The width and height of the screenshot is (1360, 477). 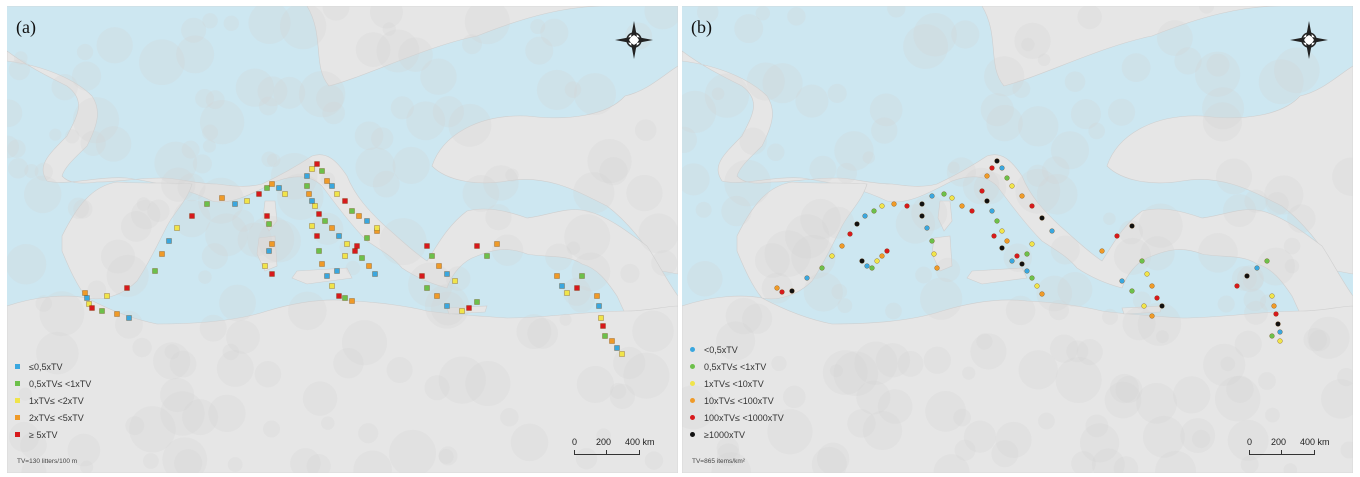 What do you see at coordinates (56, 417) in the screenshot?
I see `legend-label: 2xTV≤ <5xTV` at bounding box center [56, 417].